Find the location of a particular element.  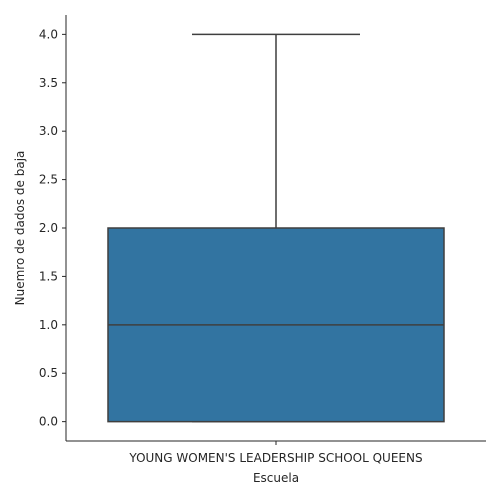

y-tick-label: 3.0 is located at coordinates (48, 131).